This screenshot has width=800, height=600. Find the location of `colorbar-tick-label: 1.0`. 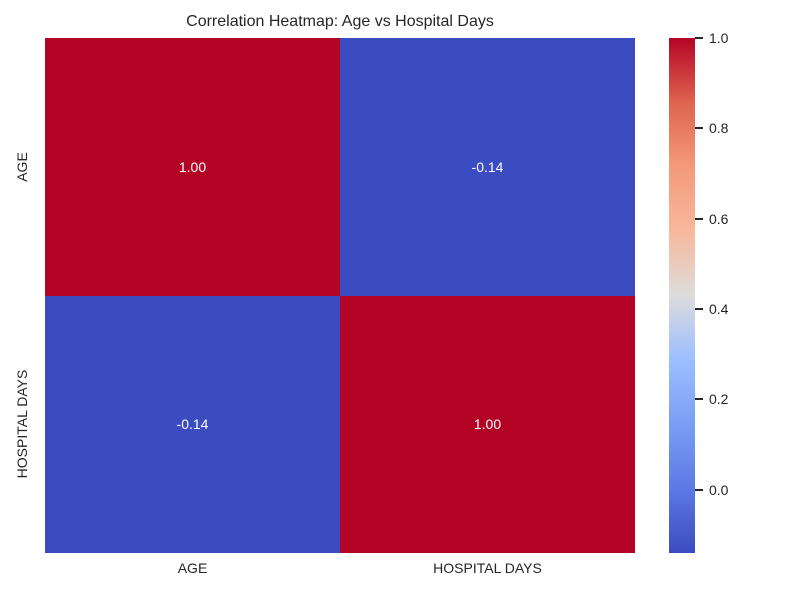

colorbar-tick-label: 1.0 is located at coordinates (719, 38).